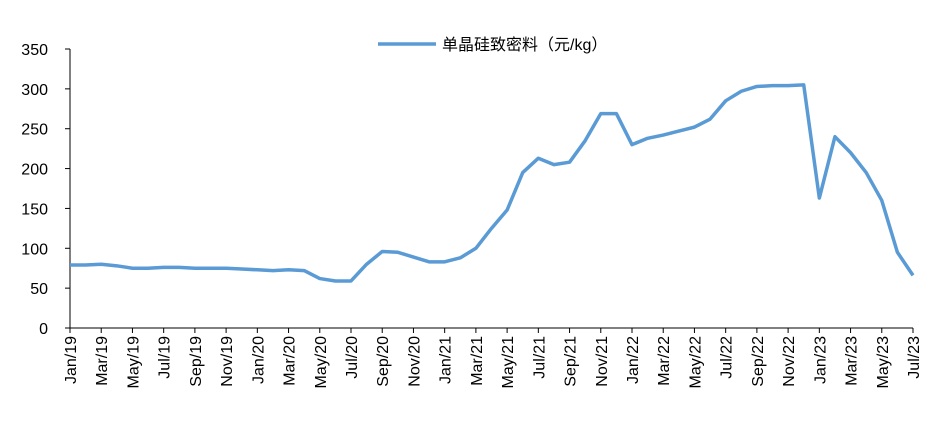 Image resolution: width=940 pixels, height=423 pixels. I want to click on x-tick-label: May/22, so click(695, 362).